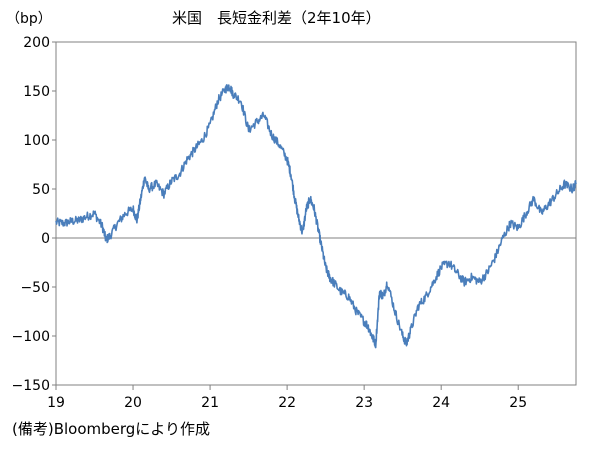 This screenshot has height=465, width=598. What do you see at coordinates (111, 429) in the screenshot?
I see `footnote: (備考)Bloombergにより作成` at bounding box center [111, 429].